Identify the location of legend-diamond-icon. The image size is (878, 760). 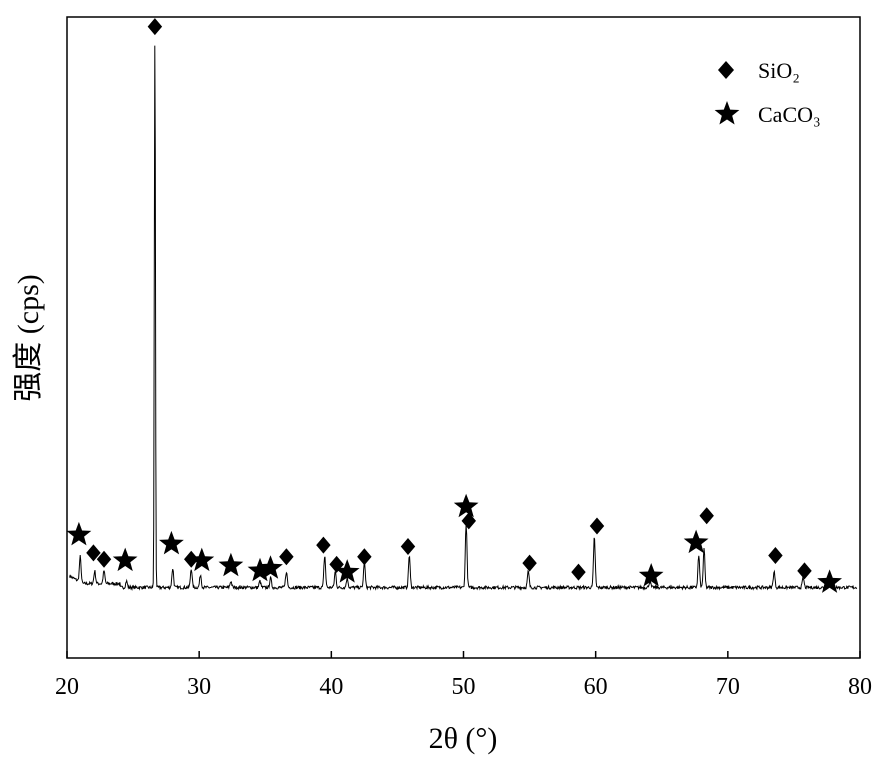
(726, 70).